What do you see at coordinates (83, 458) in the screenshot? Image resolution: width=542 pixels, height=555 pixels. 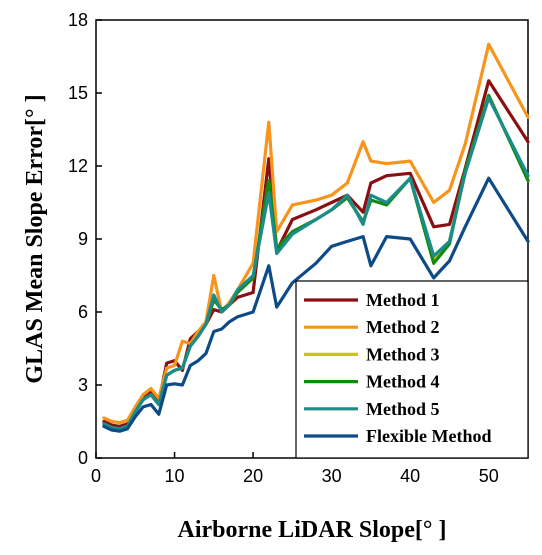 I see `y-tick-label: 0` at bounding box center [83, 458].